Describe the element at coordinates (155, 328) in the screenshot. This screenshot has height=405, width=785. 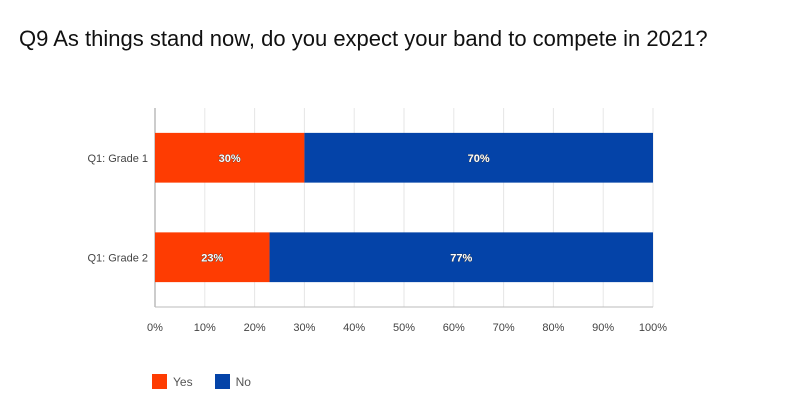
I see `x-tick-label: 0%` at that location.